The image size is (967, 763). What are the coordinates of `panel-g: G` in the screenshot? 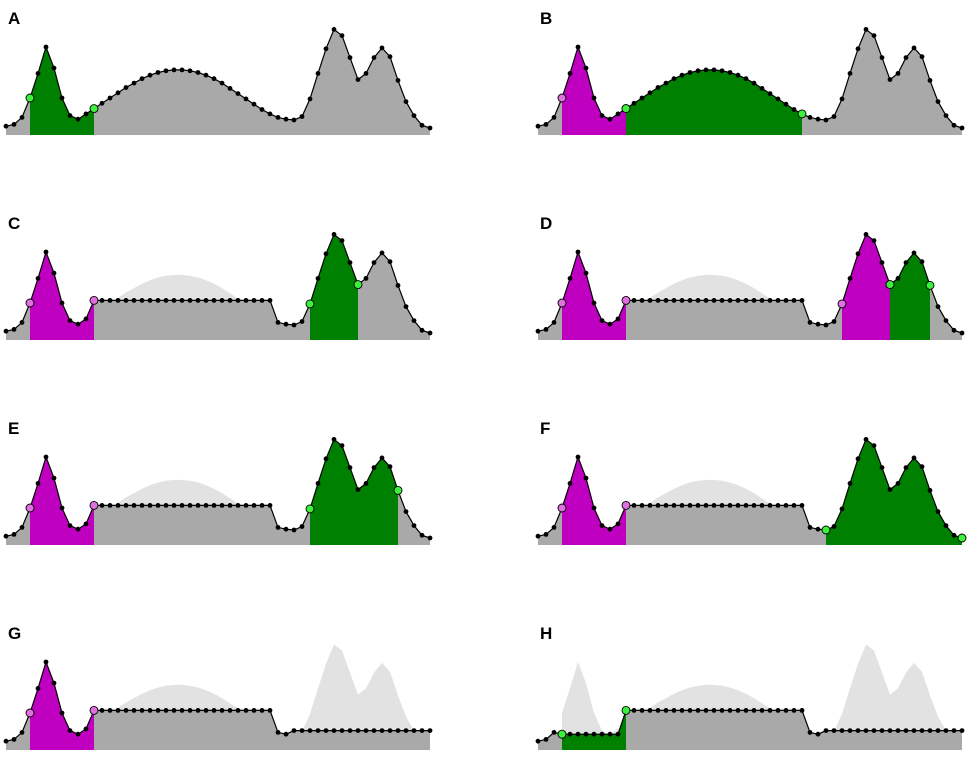 It's located at (218, 687).